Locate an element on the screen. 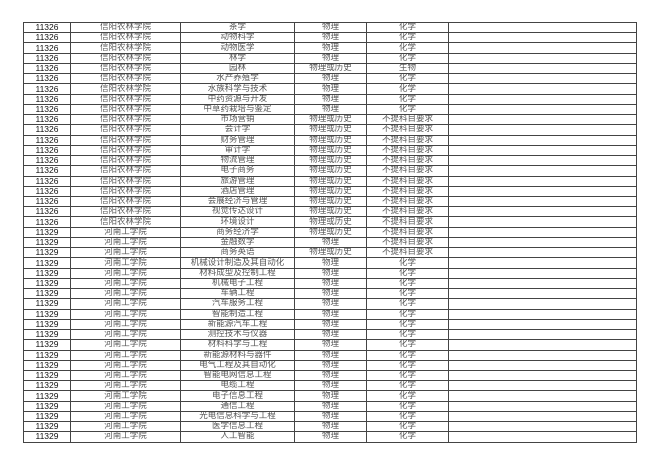  major-name-cell: 通信工程 is located at coordinates (237, 406).